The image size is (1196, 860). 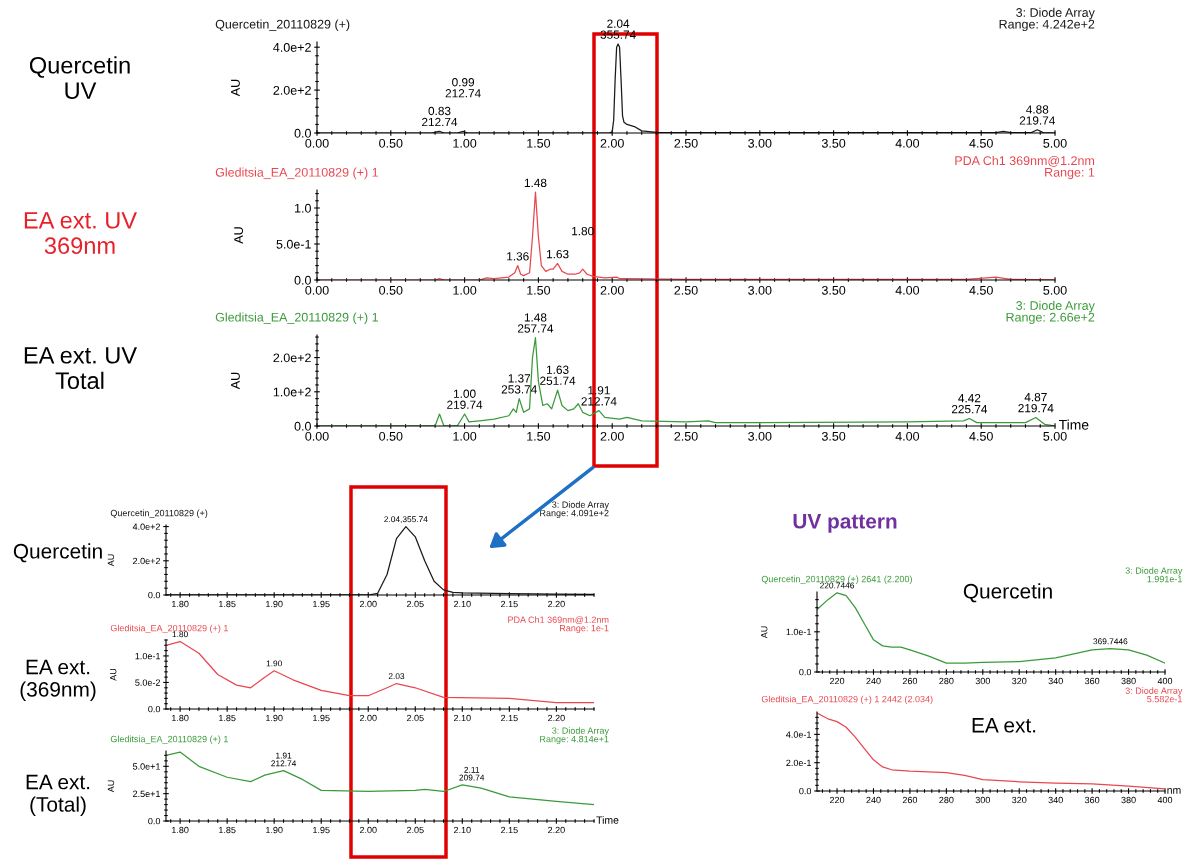 I want to click on chart-subtitle: 3: Diode Array 5.582e-1, so click(x=1154, y=695).